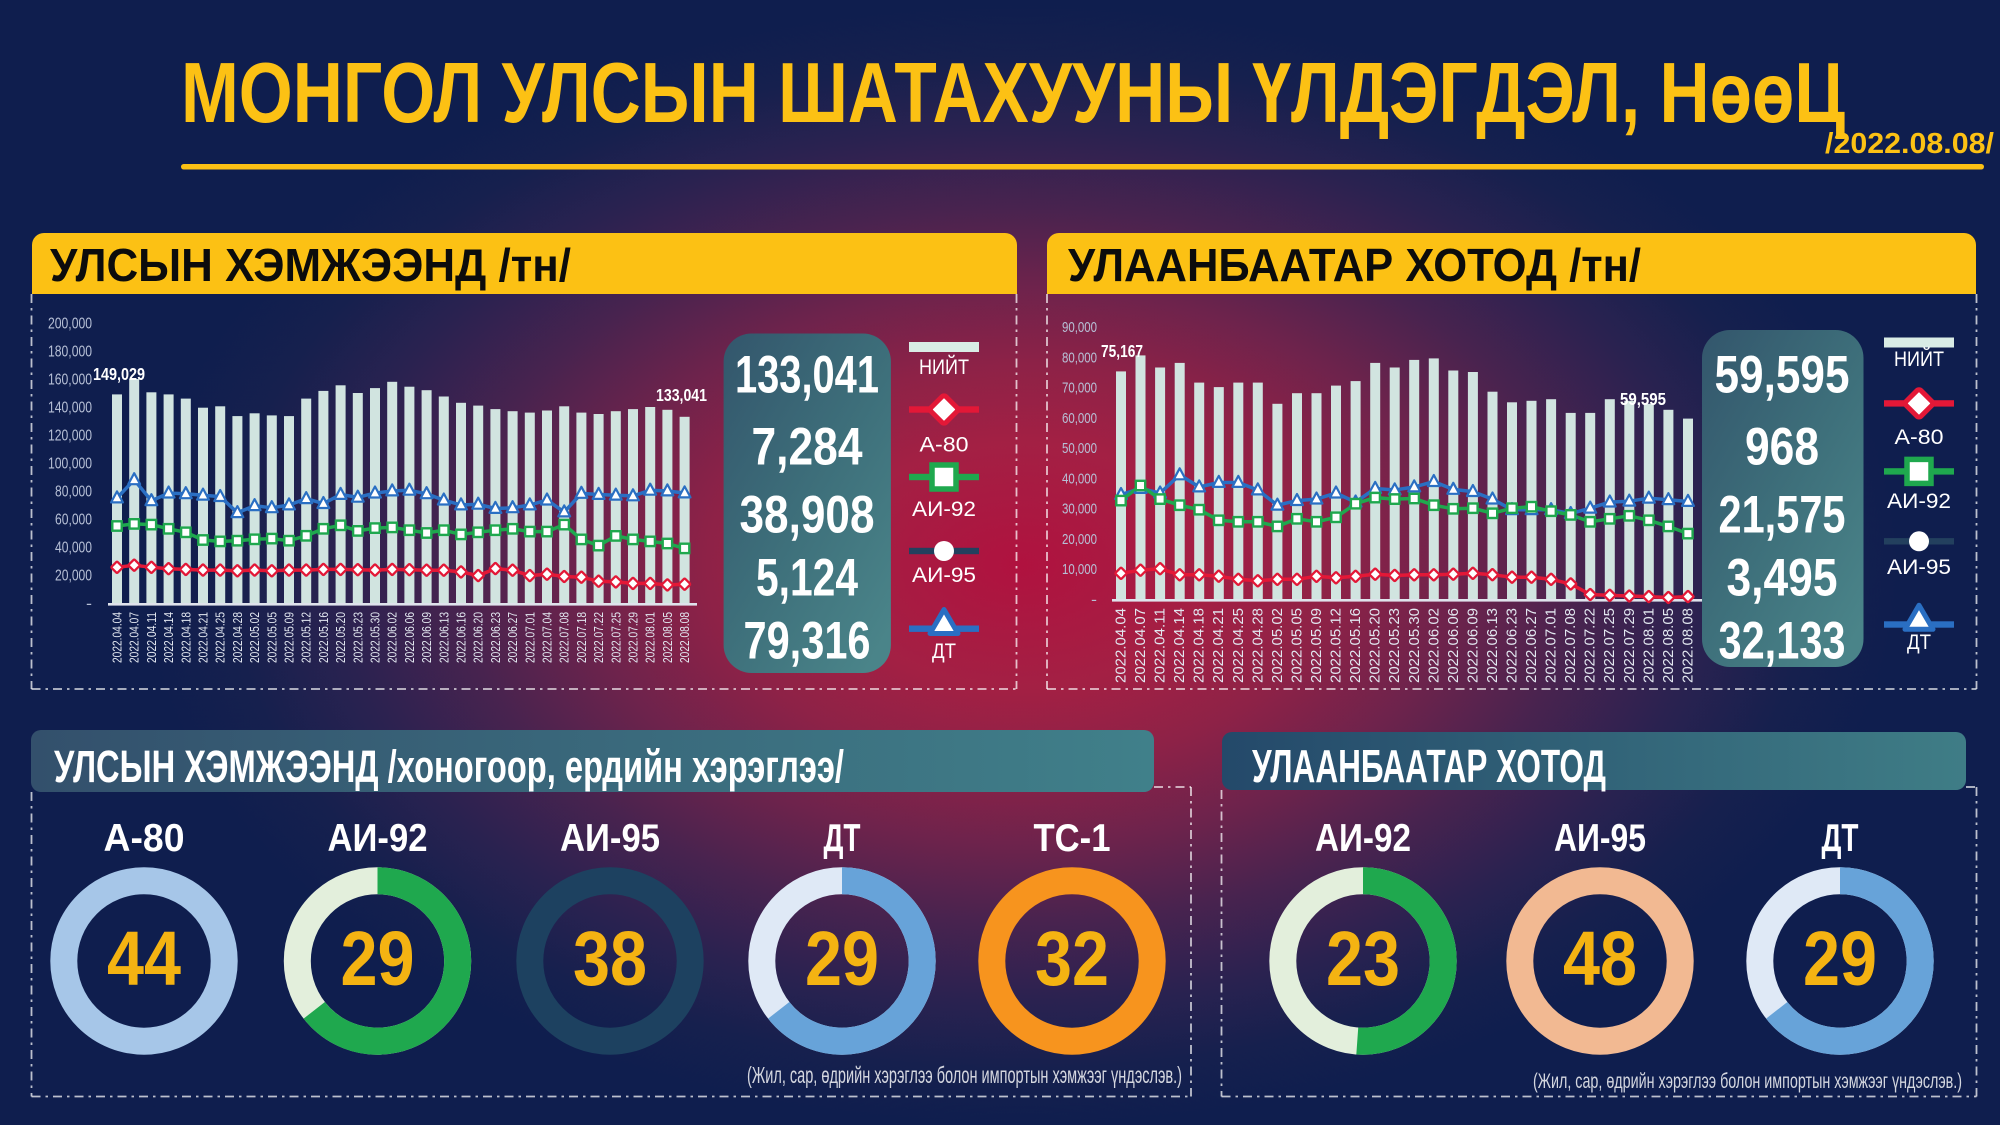  What do you see at coordinates (70, 380) in the screenshot?
I see `svg-text: 160,000` at bounding box center [70, 380].